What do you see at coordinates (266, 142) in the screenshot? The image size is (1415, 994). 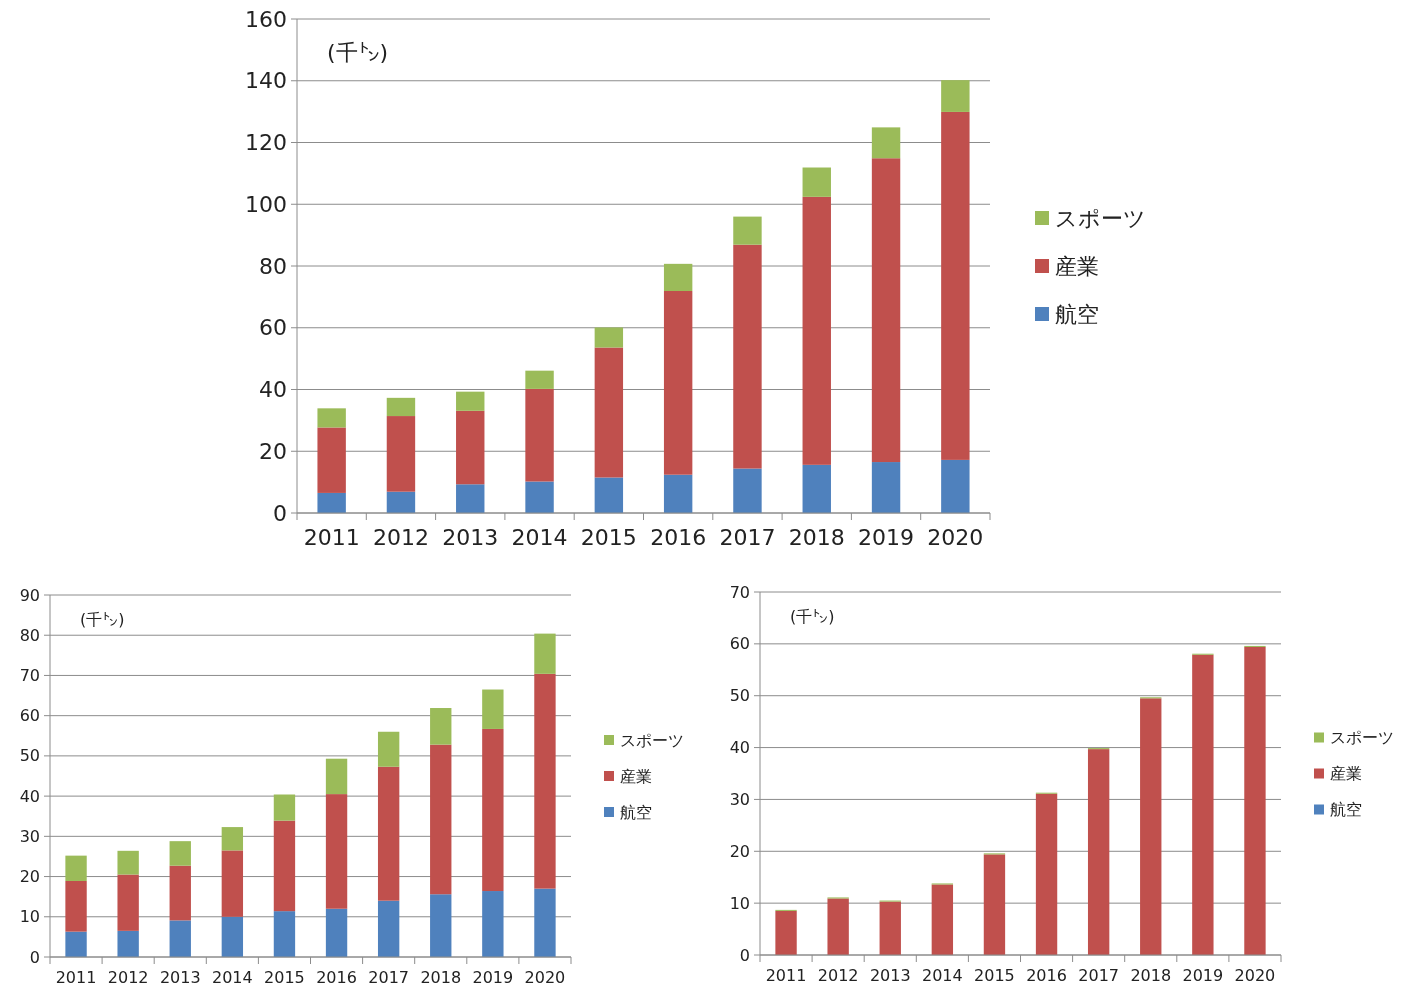 I see `y-tick-label: 120` at bounding box center [266, 142].